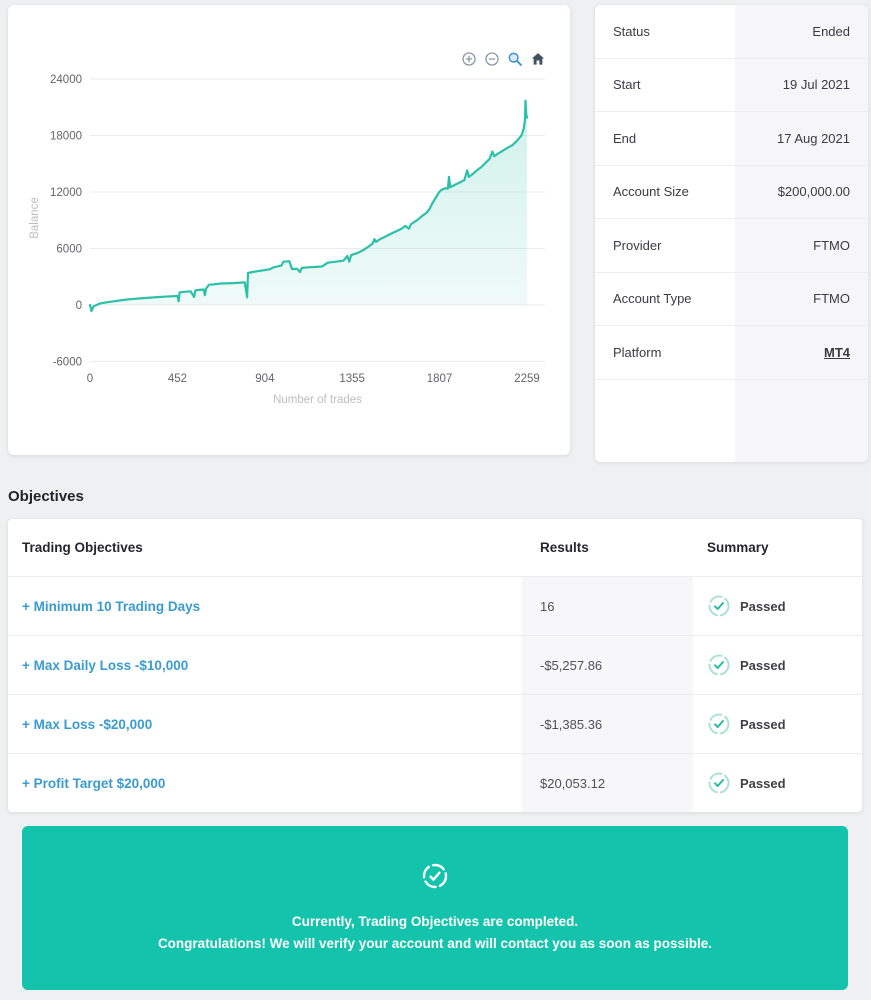  I want to click on info-row-account-type: Account Type FTMO, so click(731, 299).